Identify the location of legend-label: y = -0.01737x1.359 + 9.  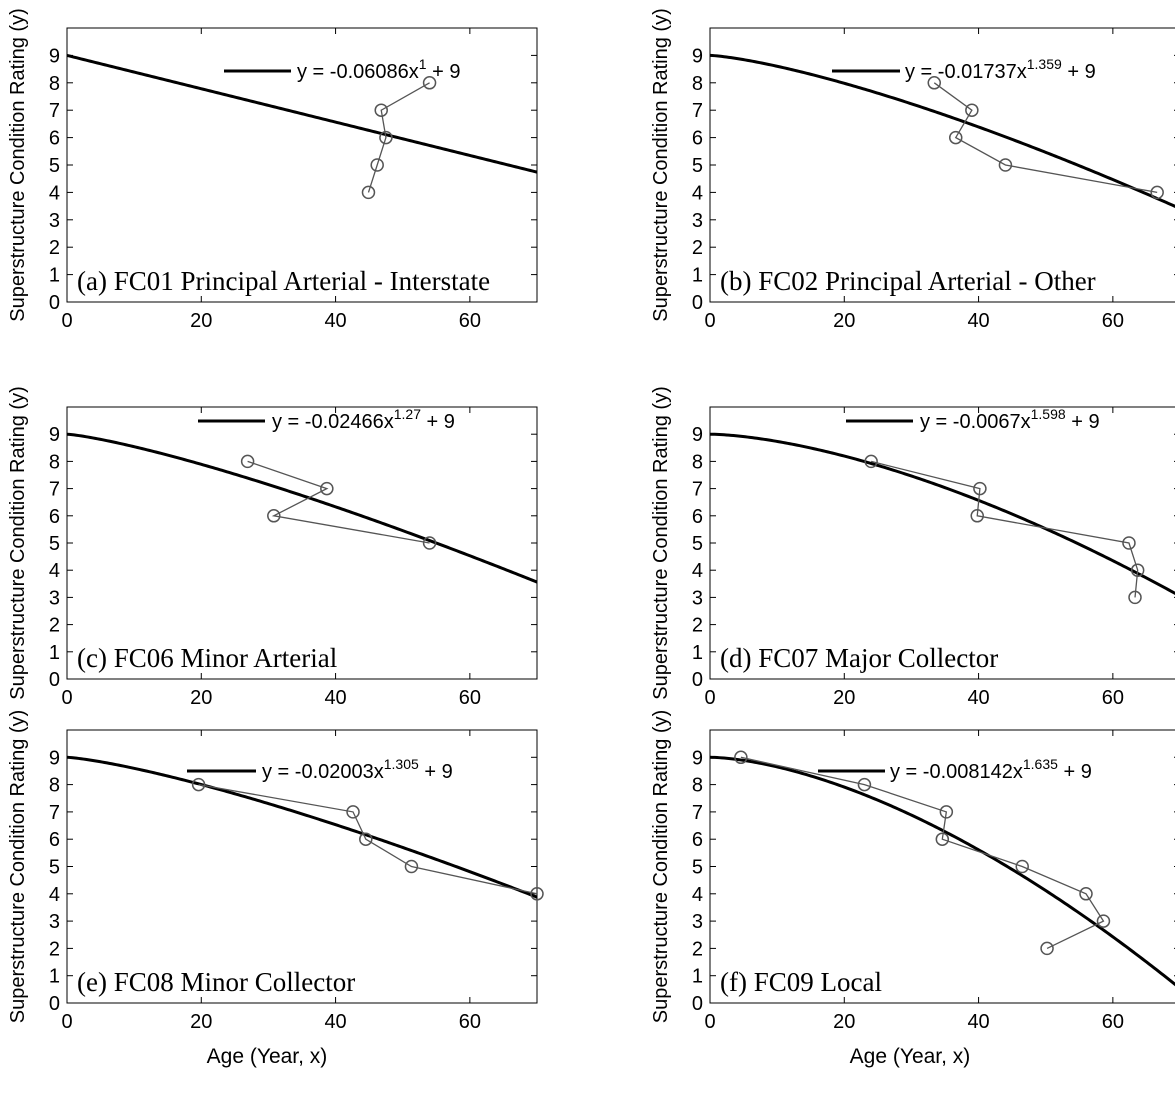
(1000, 69).